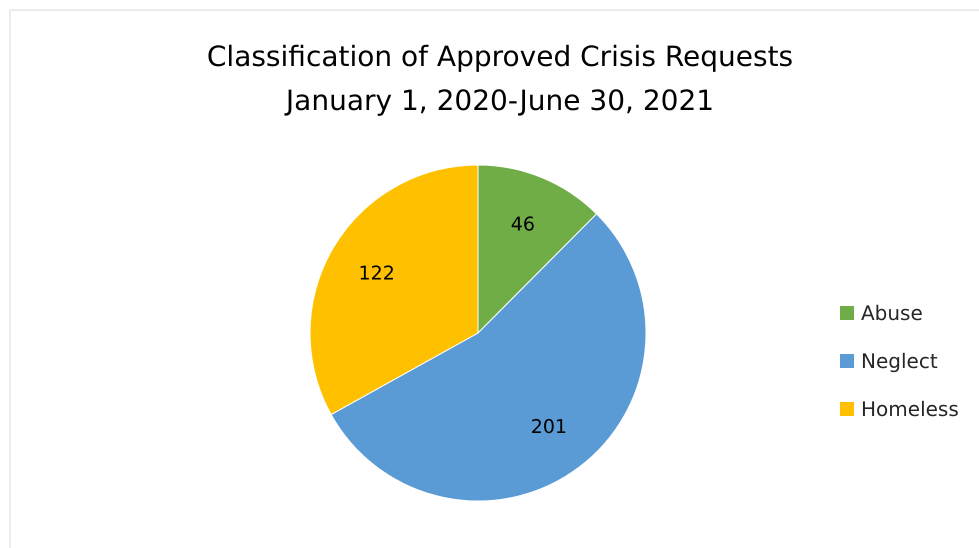 The height and width of the screenshot is (548, 979). What do you see at coordinates (376, 273) in the screenshot?
I see `data-label: 122` at bounding box center [376, 273].